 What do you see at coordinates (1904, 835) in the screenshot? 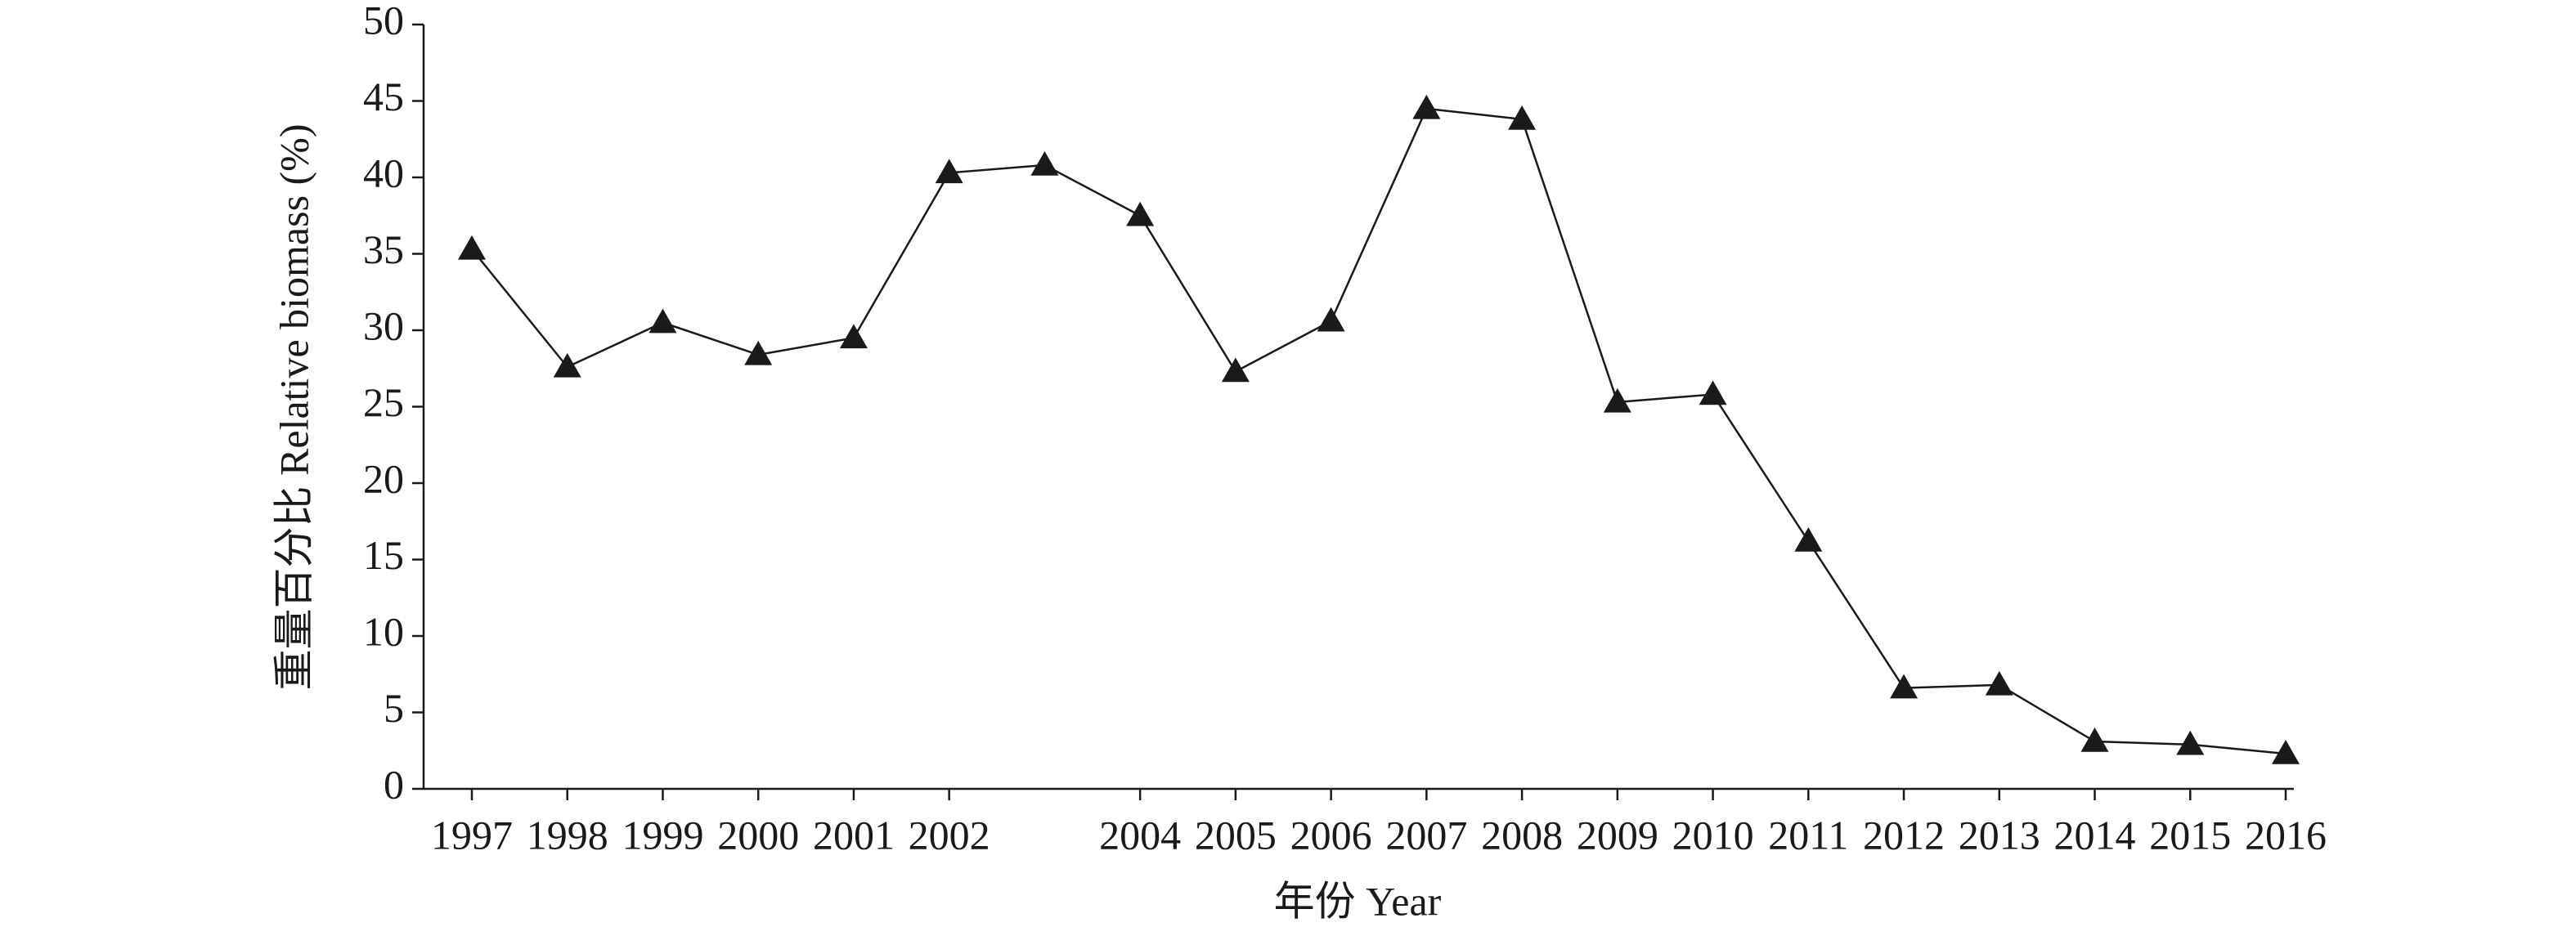
I see `x-tick-label: 2012` at bounding box center [1904, 835].